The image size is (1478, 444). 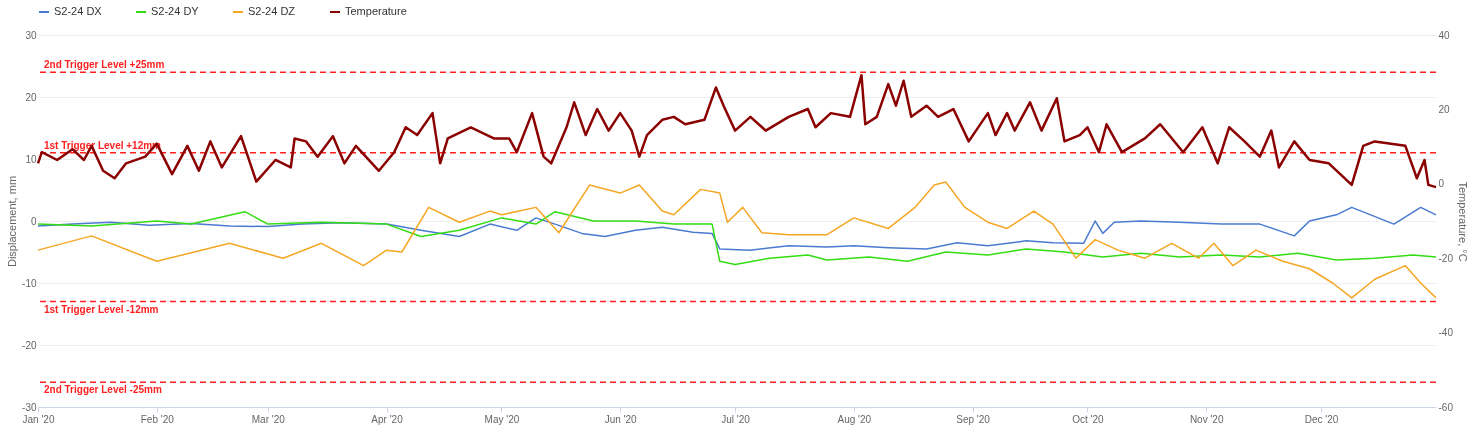 I want to click on x-tick-label: May '20, so click(x=502, y=419).